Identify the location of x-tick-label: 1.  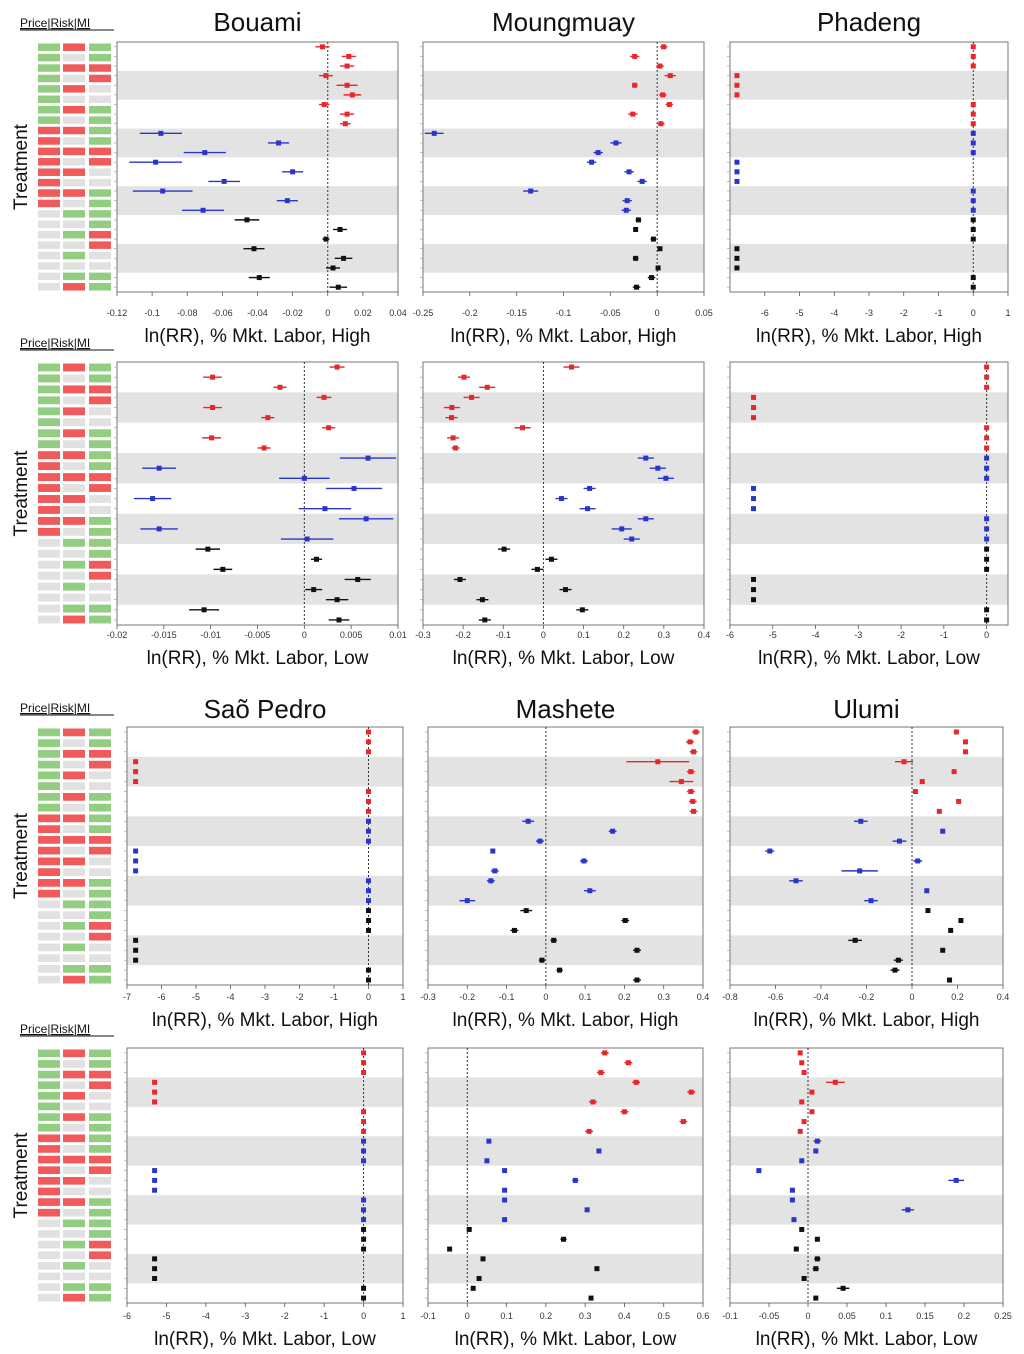
(402, 1316).